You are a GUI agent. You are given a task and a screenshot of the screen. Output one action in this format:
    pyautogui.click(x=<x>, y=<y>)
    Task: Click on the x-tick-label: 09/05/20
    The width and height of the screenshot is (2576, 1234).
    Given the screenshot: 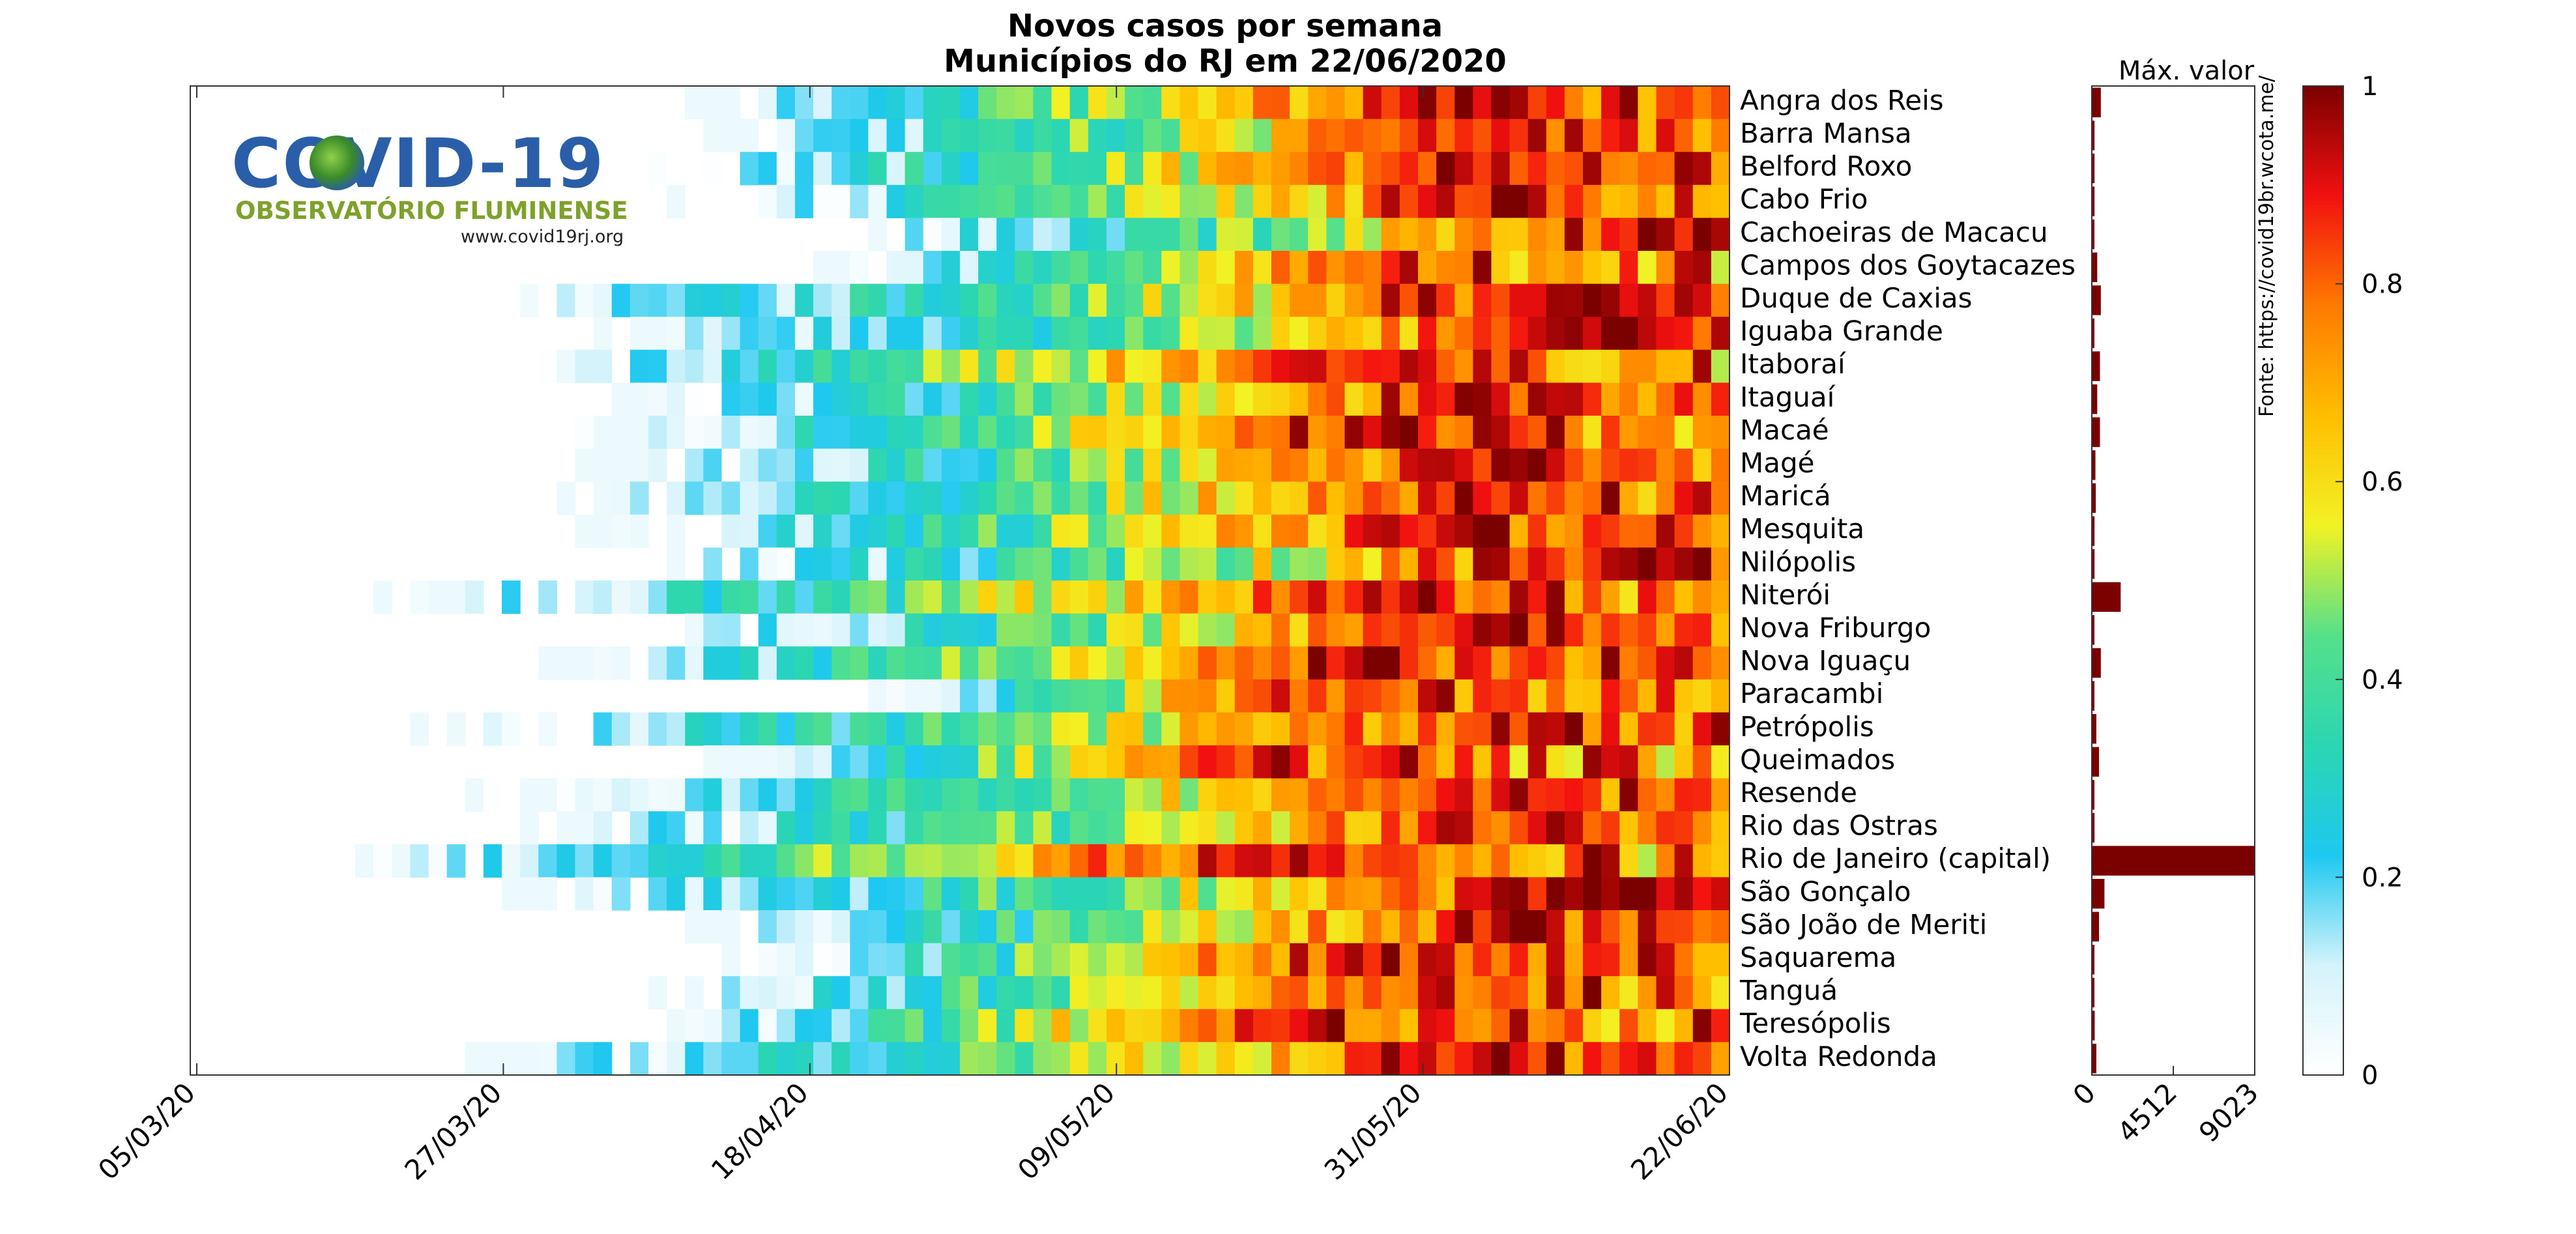 What is the action you would take?
    pyautogui.click(x=1066, y=1131)
    